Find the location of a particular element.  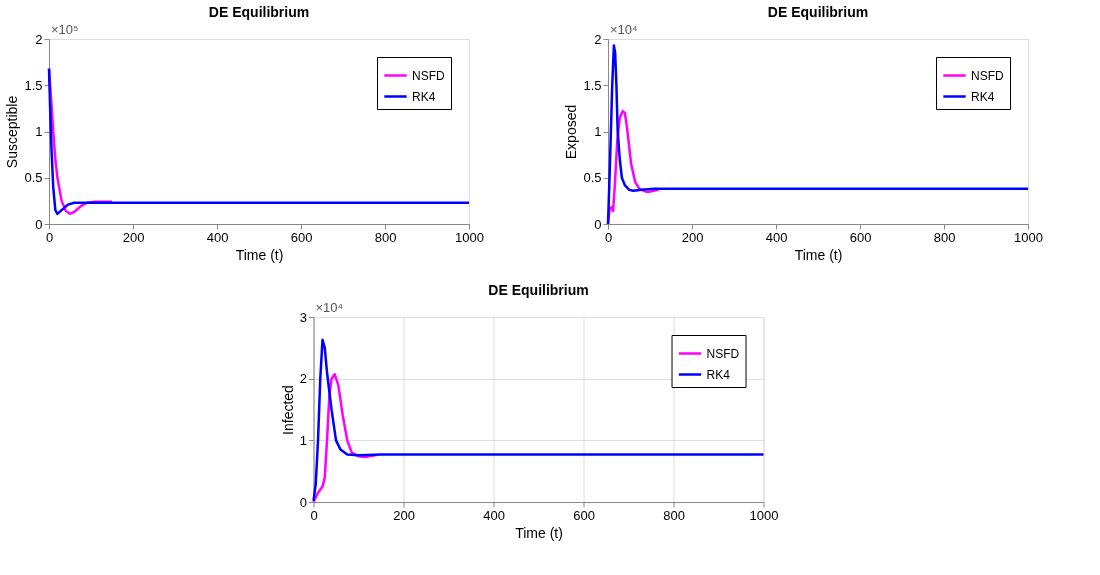

y-axis-title: Infected is located at coordinates (287, 410).